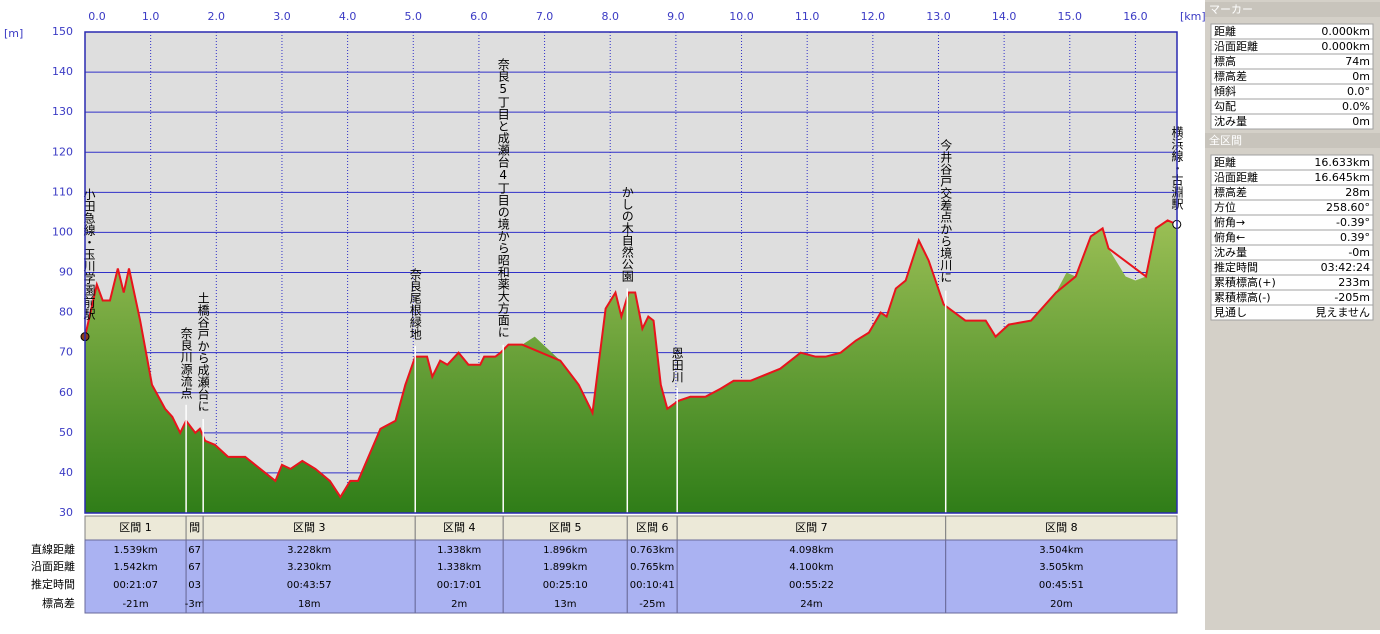 The height and width of the screenshot is (634, 1380). Describe the element at coordinates (62, 31) in the screenshot. I see `y-tick-label: 150` at that location.